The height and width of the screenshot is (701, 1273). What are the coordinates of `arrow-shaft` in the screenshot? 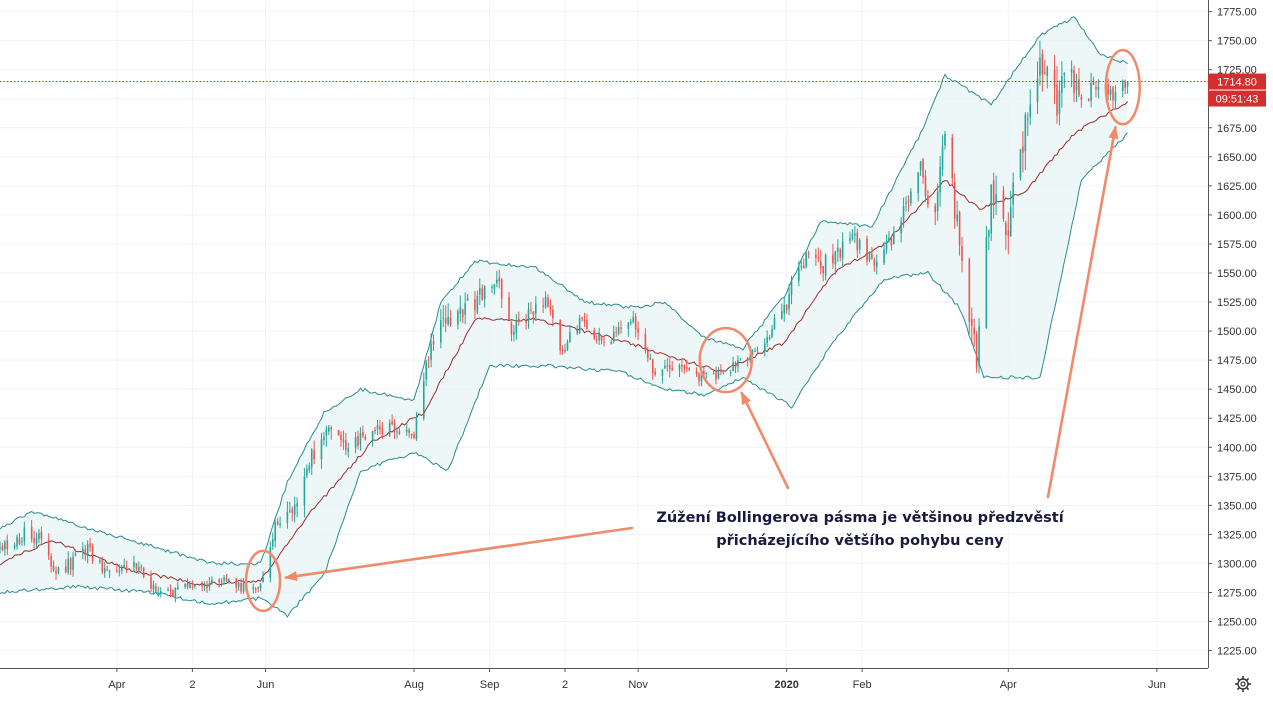 It's located at (765, 440).